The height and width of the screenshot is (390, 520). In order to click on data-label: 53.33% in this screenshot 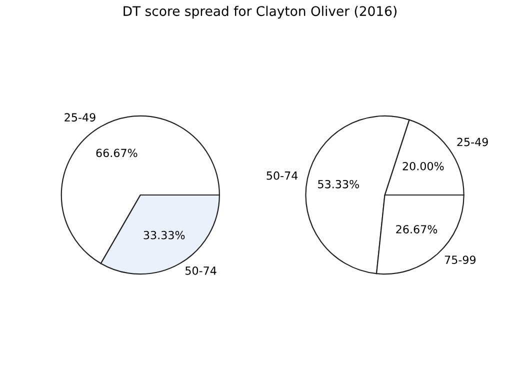, I will do `click(338, 184)`.